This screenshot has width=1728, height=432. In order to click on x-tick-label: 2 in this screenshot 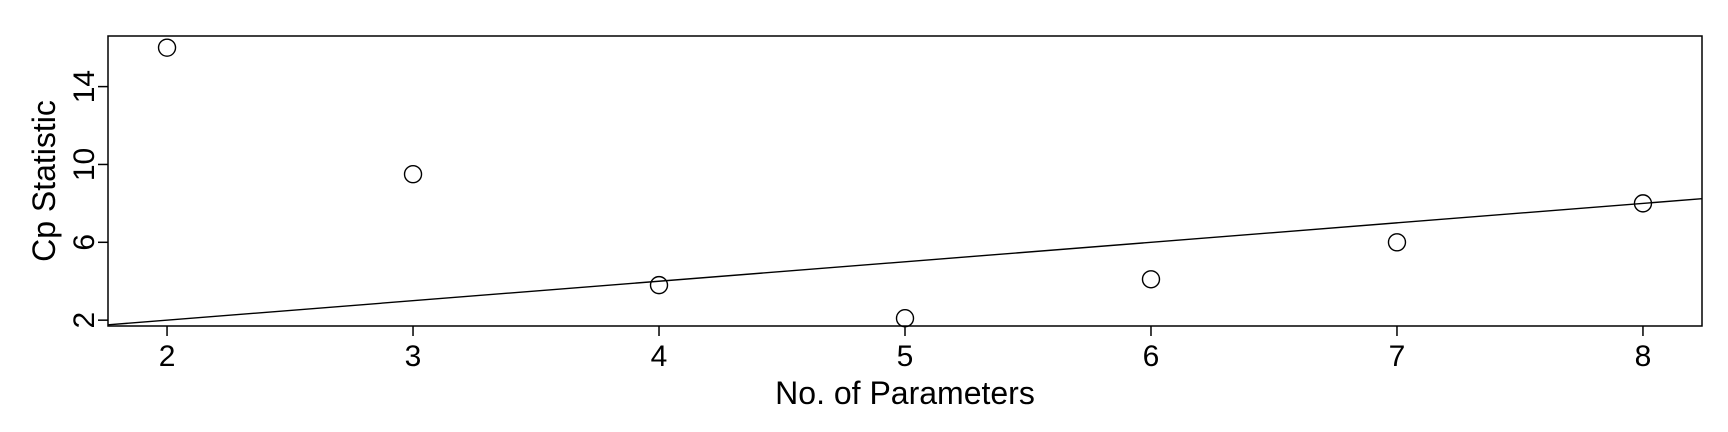, I will do `click(167, 356)`.